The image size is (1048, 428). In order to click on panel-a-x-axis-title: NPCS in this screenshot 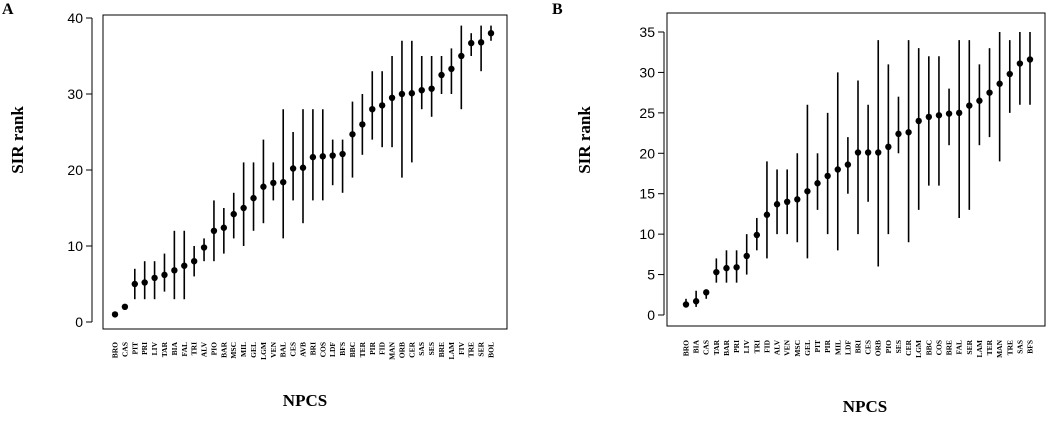, I will do `click(305, 400)`.